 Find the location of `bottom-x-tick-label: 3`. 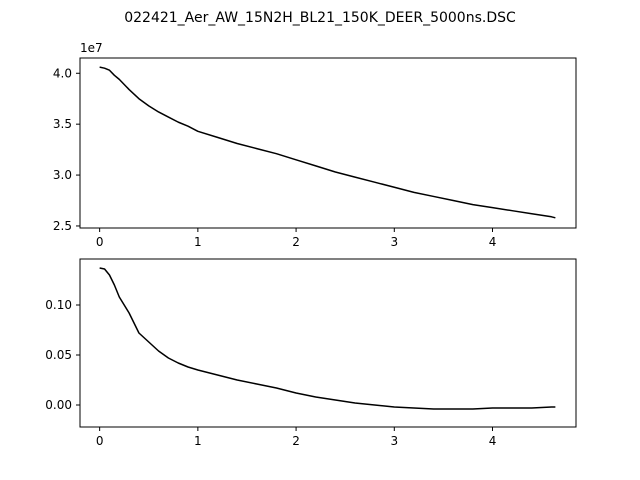

bottom-x-tick-label: 3 is located at coordinates (394, 441).